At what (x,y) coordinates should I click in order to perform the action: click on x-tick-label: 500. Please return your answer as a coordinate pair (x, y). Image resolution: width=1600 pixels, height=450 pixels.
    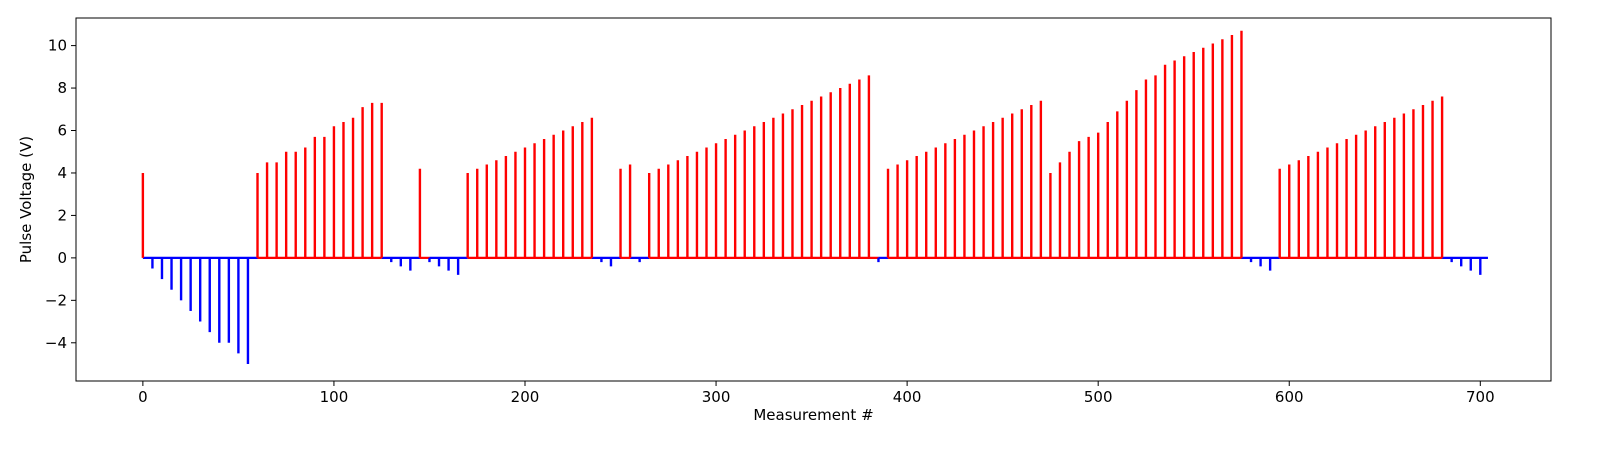
    Looking at the image, I should click on (1098, 397).